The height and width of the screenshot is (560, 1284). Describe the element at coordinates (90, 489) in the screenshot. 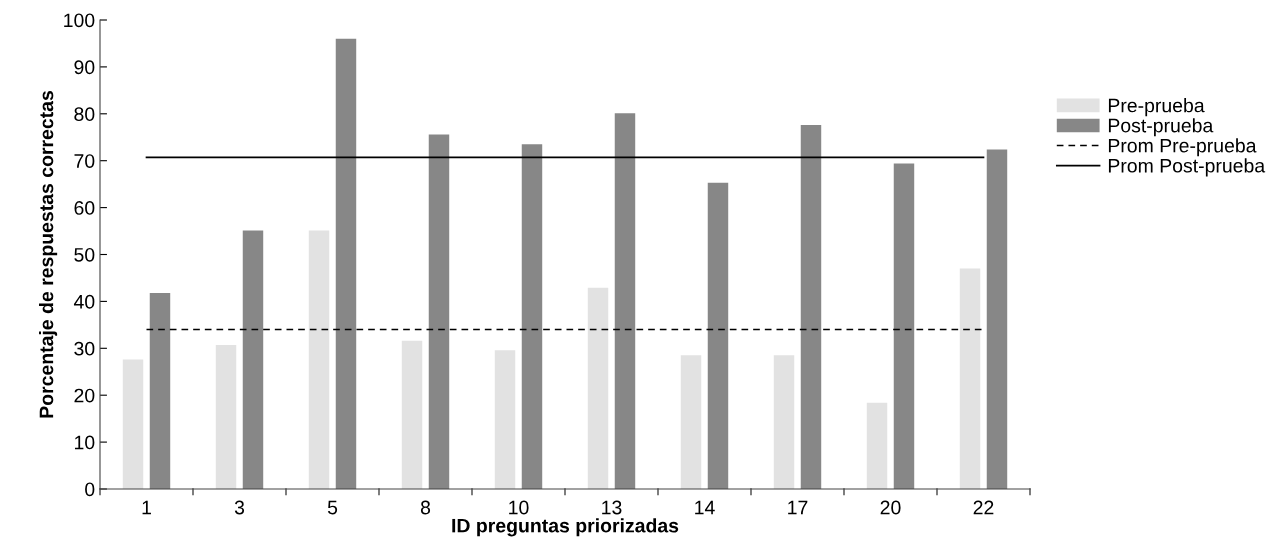

I see `y-tick-label: 0` at that location.